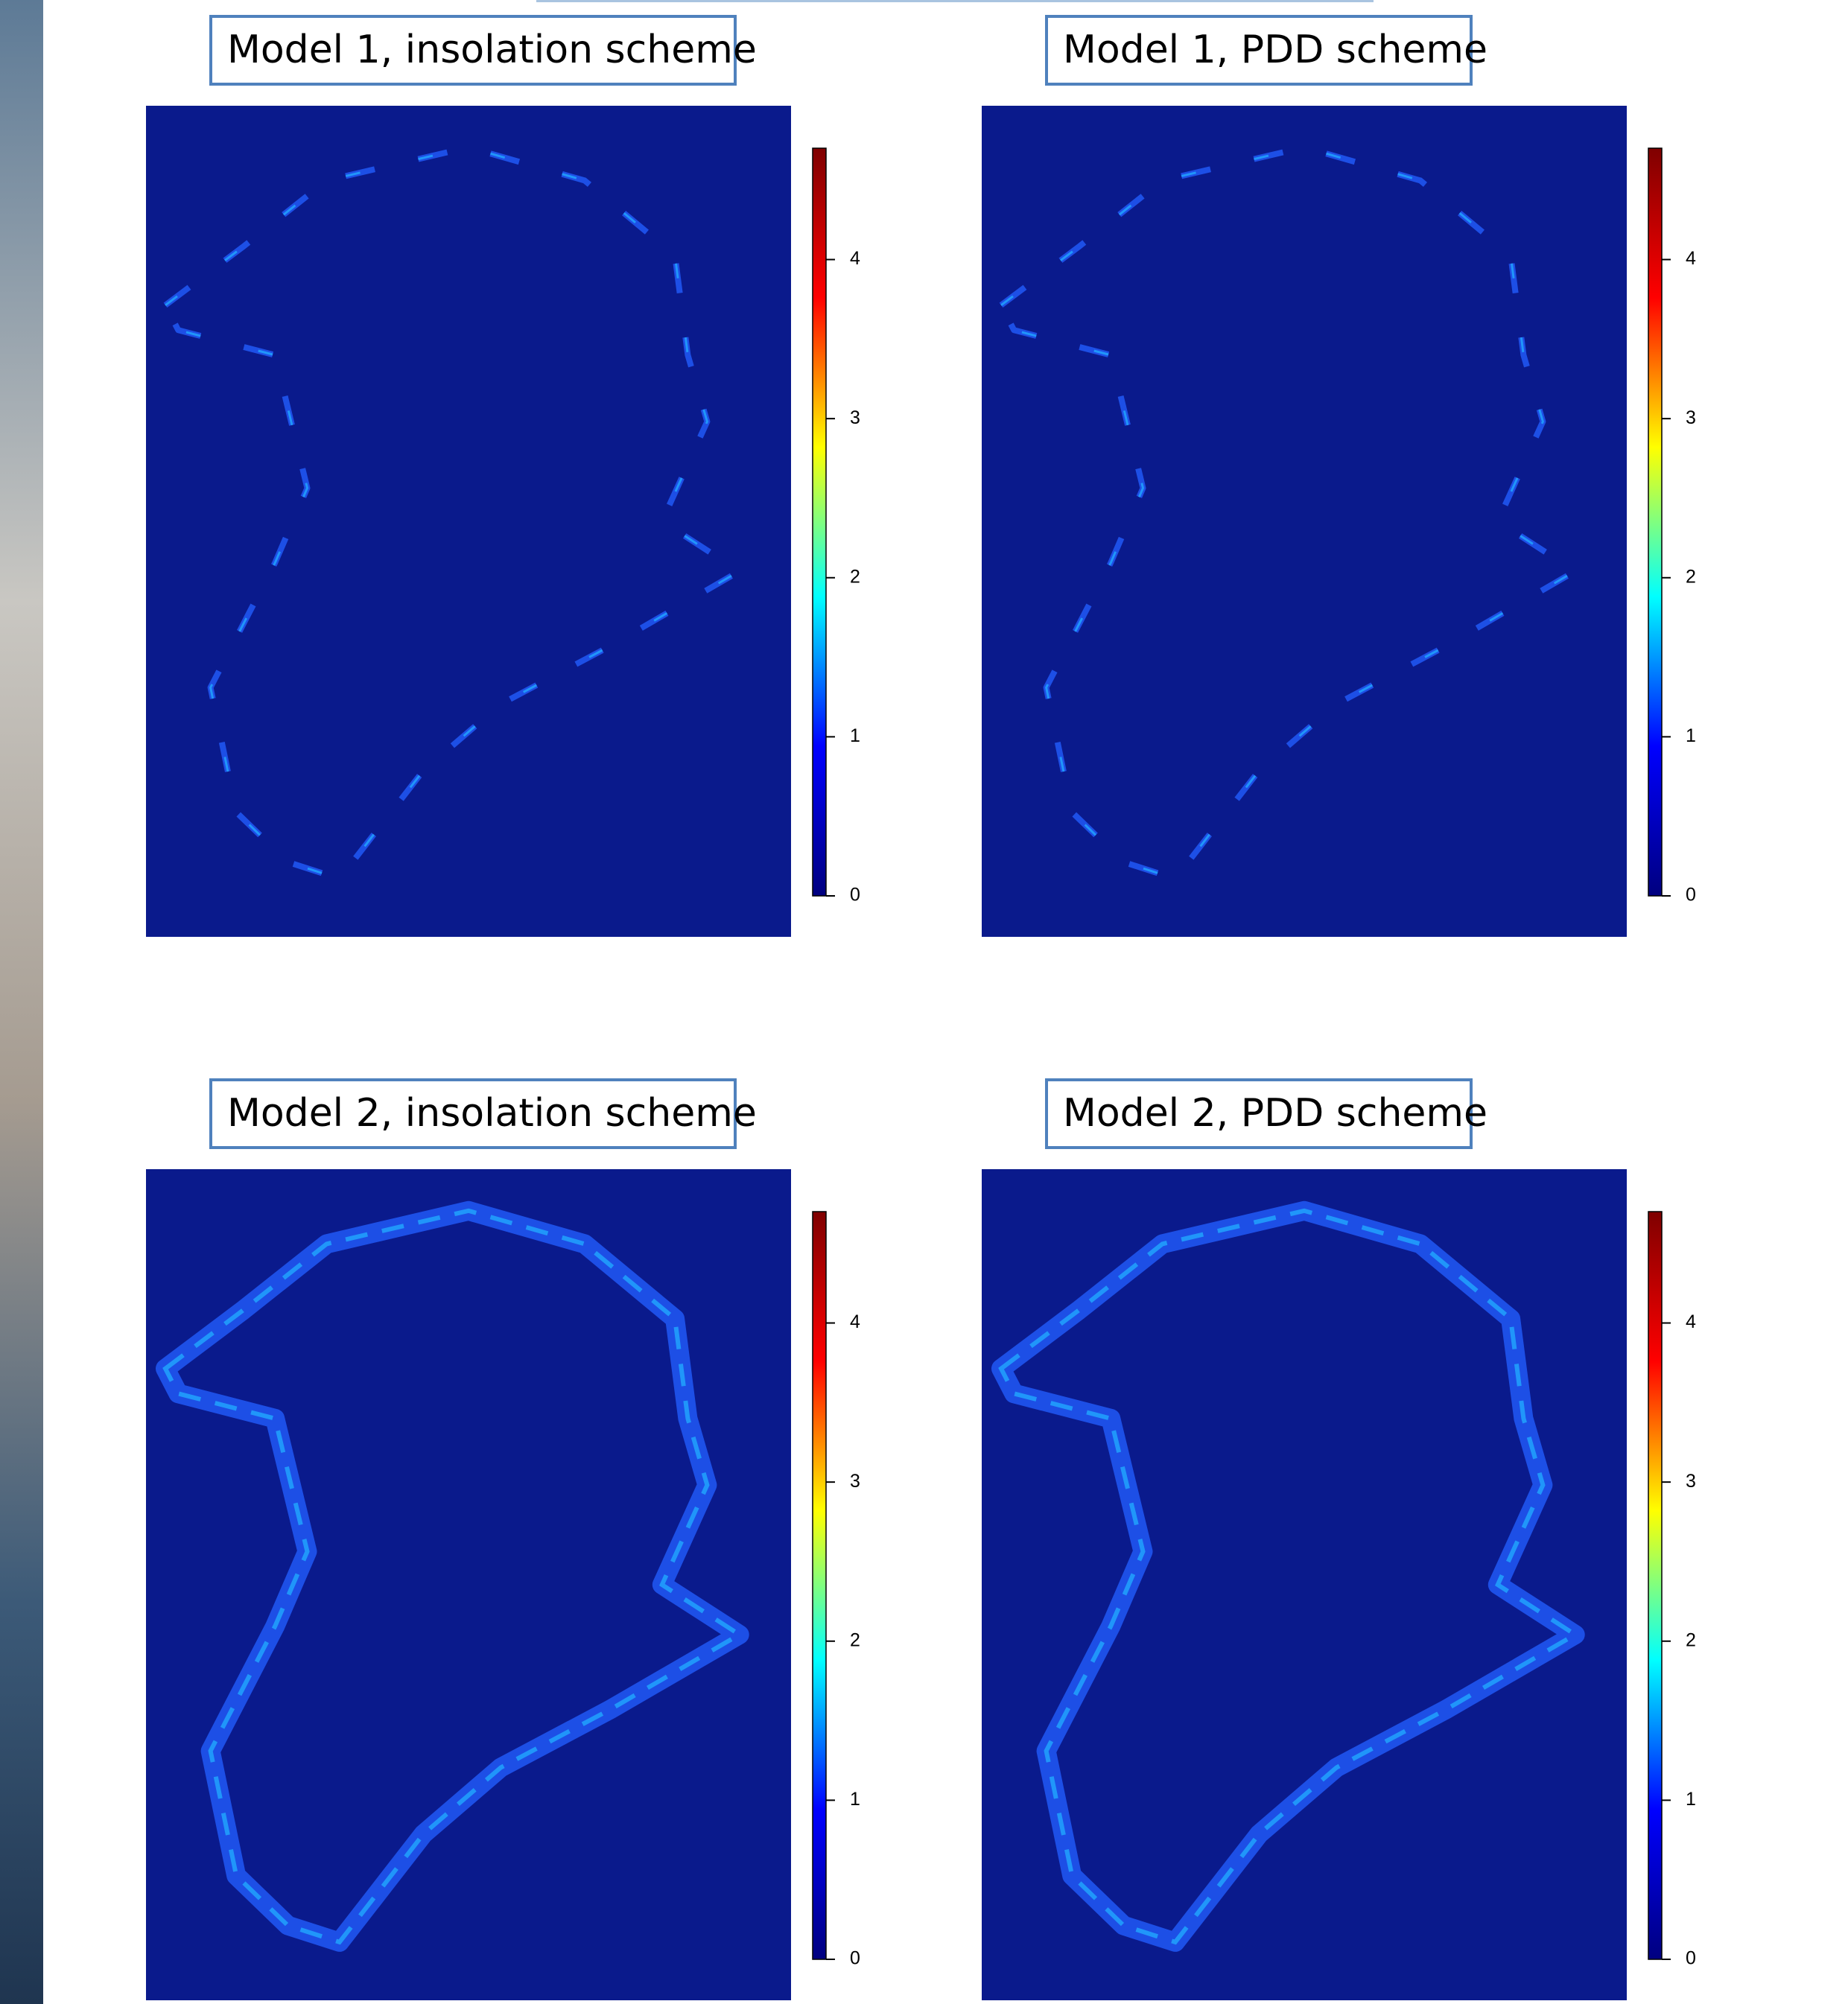 Image resolution: width=1848 pixels, height=2004 pixels. I want to click on top-edge, so click(955, 1).